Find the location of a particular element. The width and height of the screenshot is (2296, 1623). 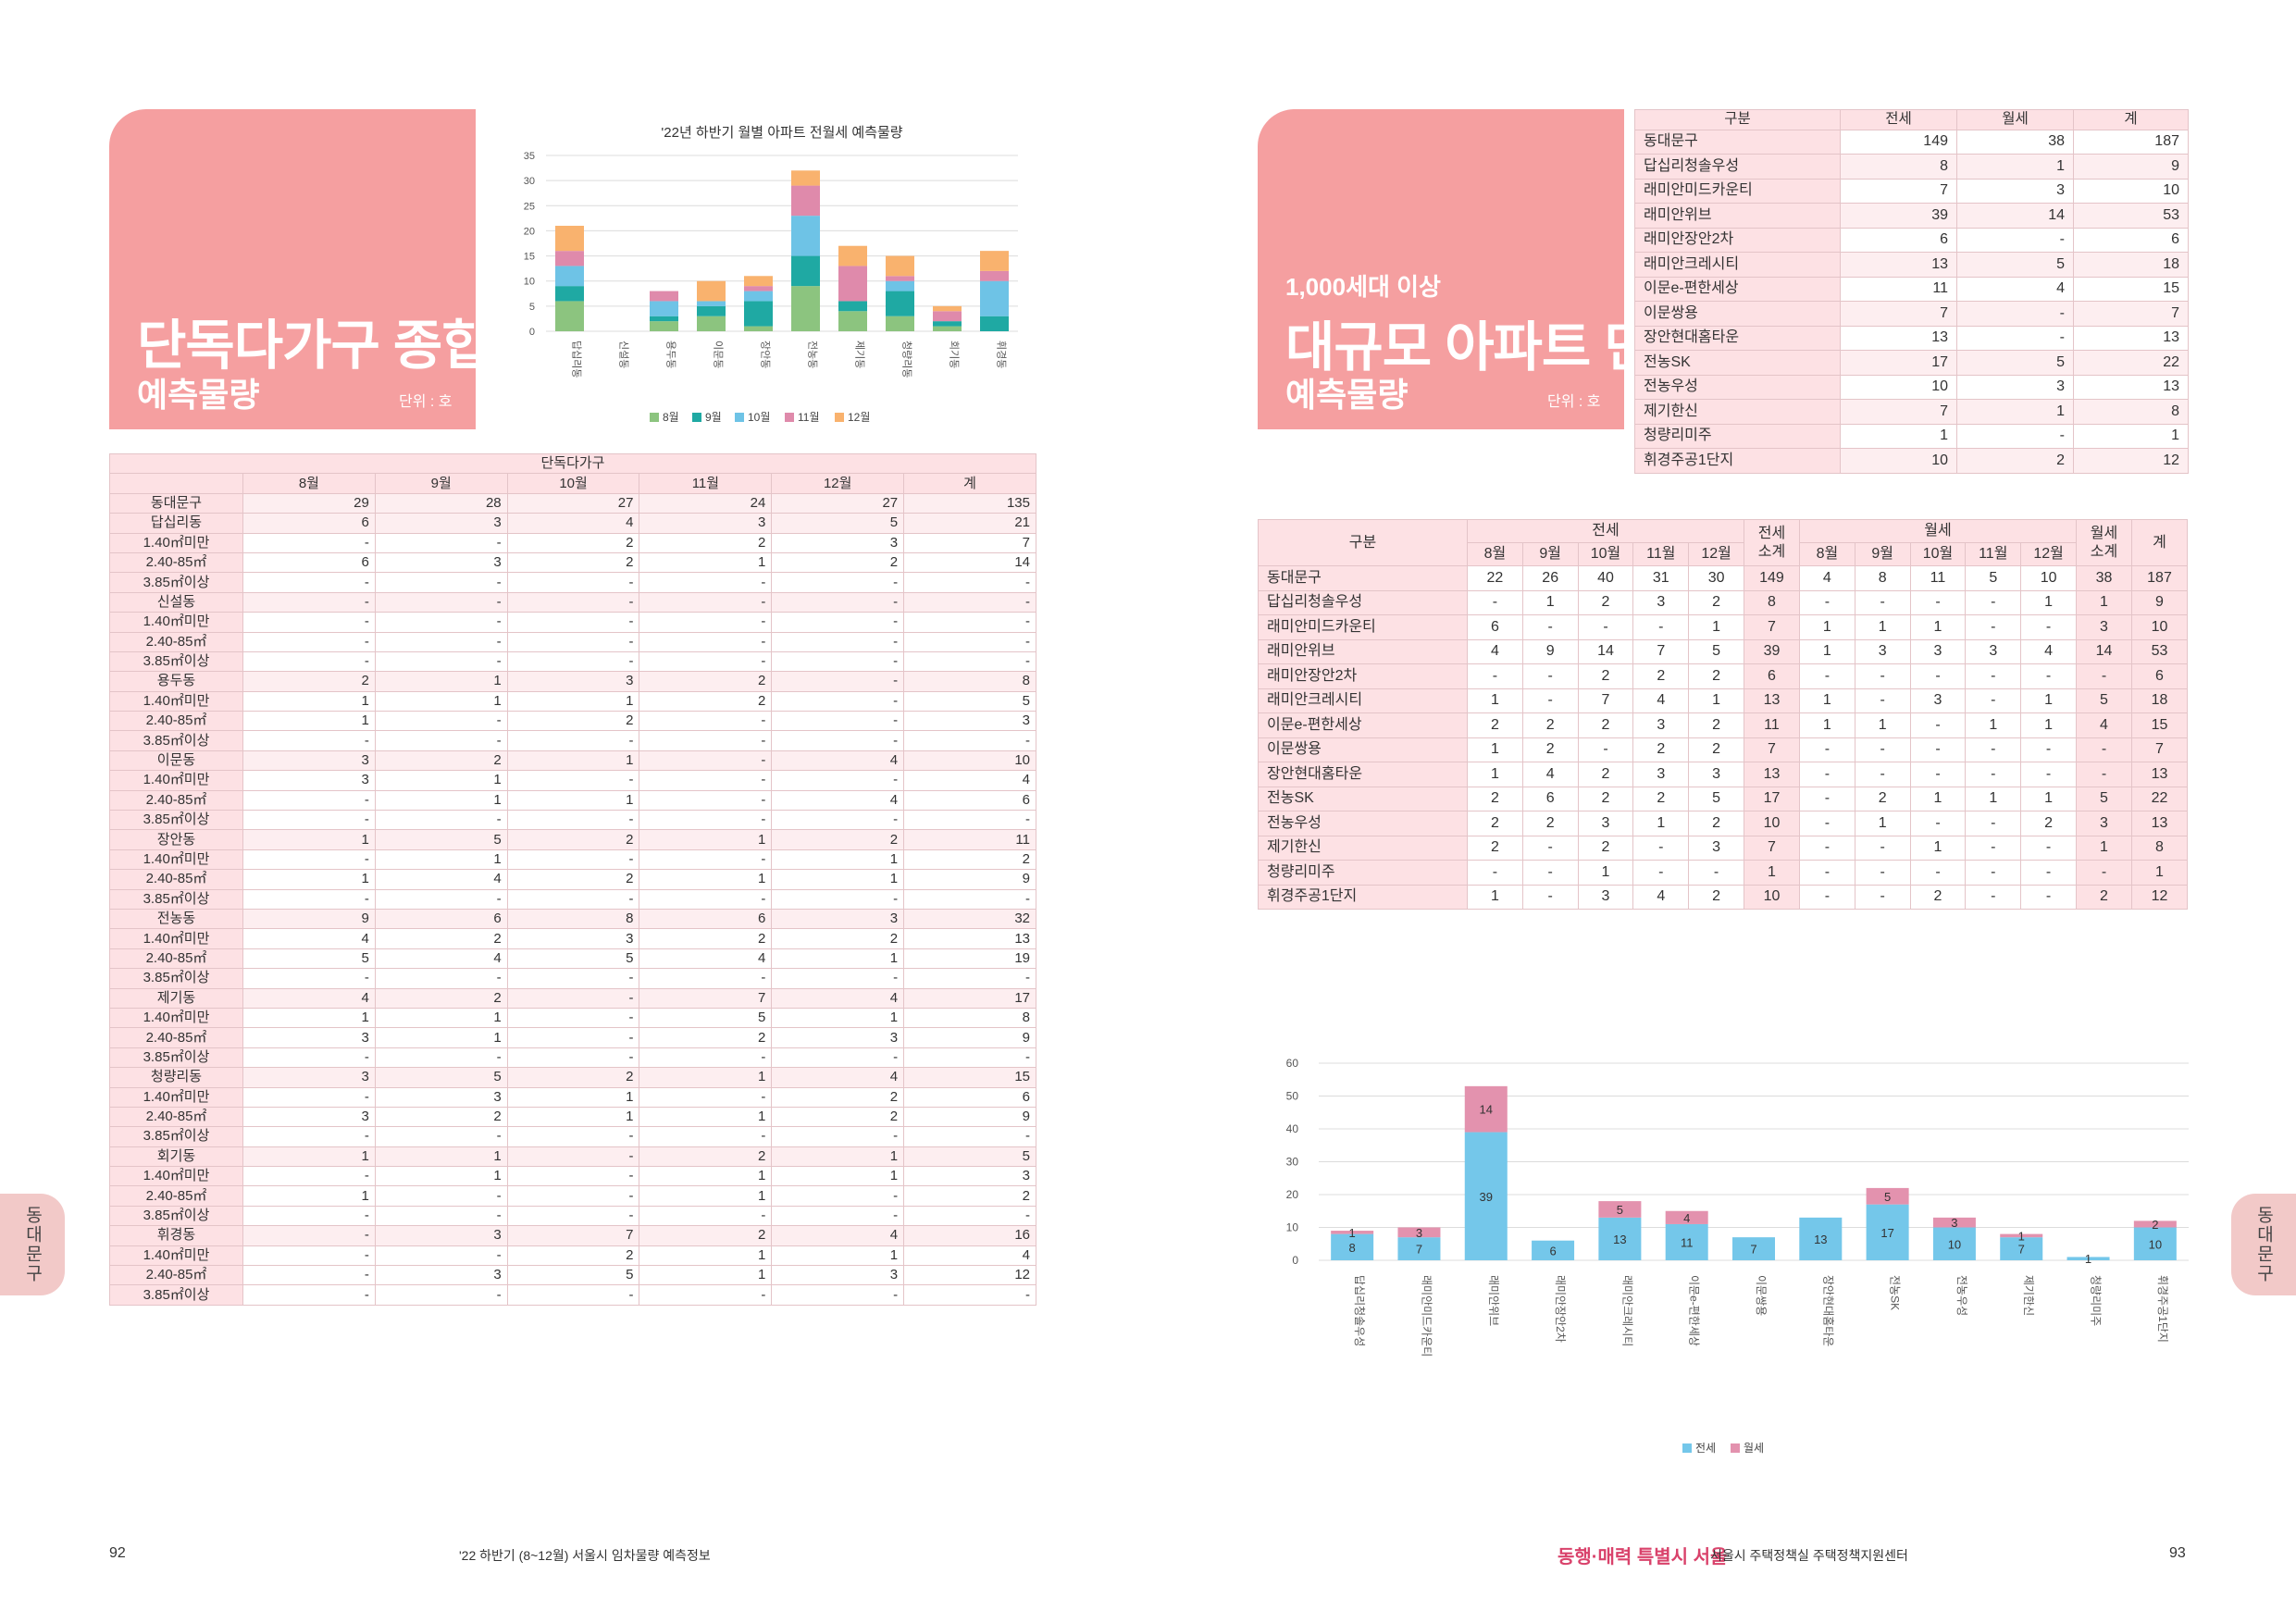

jeonse-subtotal: 13 is located at coordinates (1772, 700).